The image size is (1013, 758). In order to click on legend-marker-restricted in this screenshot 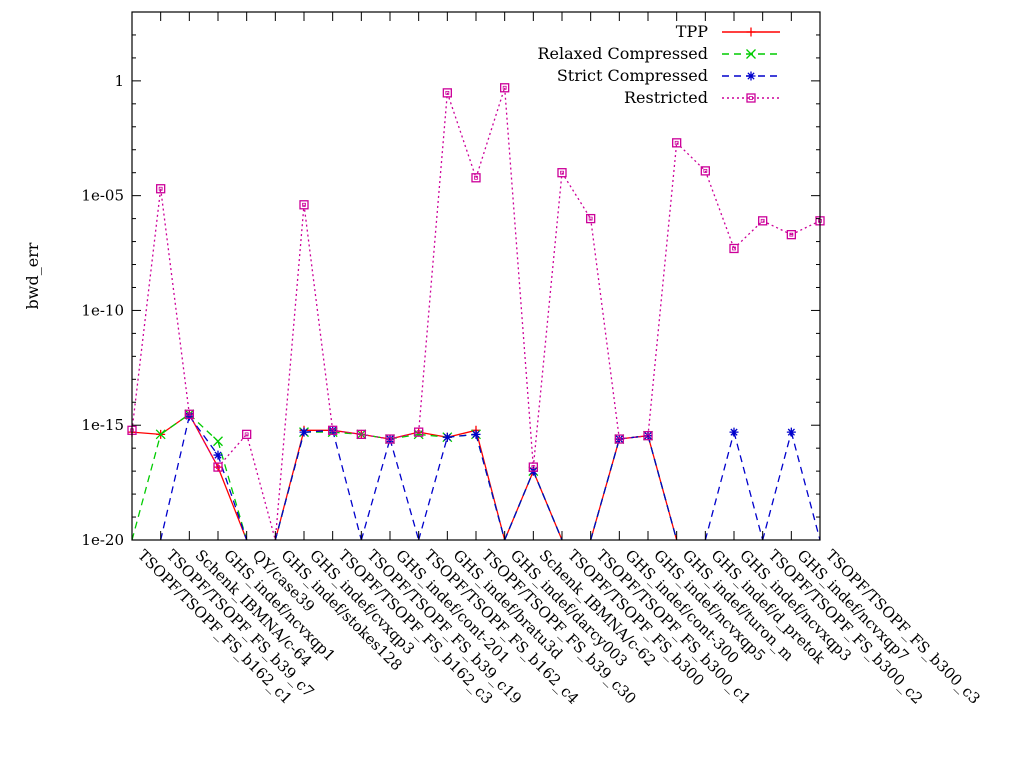, I will do `click(751, 98)`.